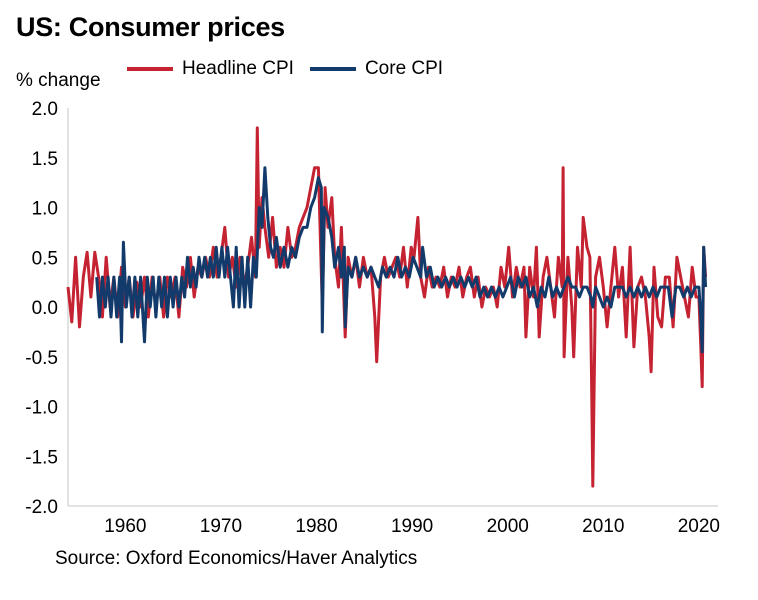 The width and height of the screenshot is (758, 600). I want to click on x-tick-label: 2010, so click(603, 526).